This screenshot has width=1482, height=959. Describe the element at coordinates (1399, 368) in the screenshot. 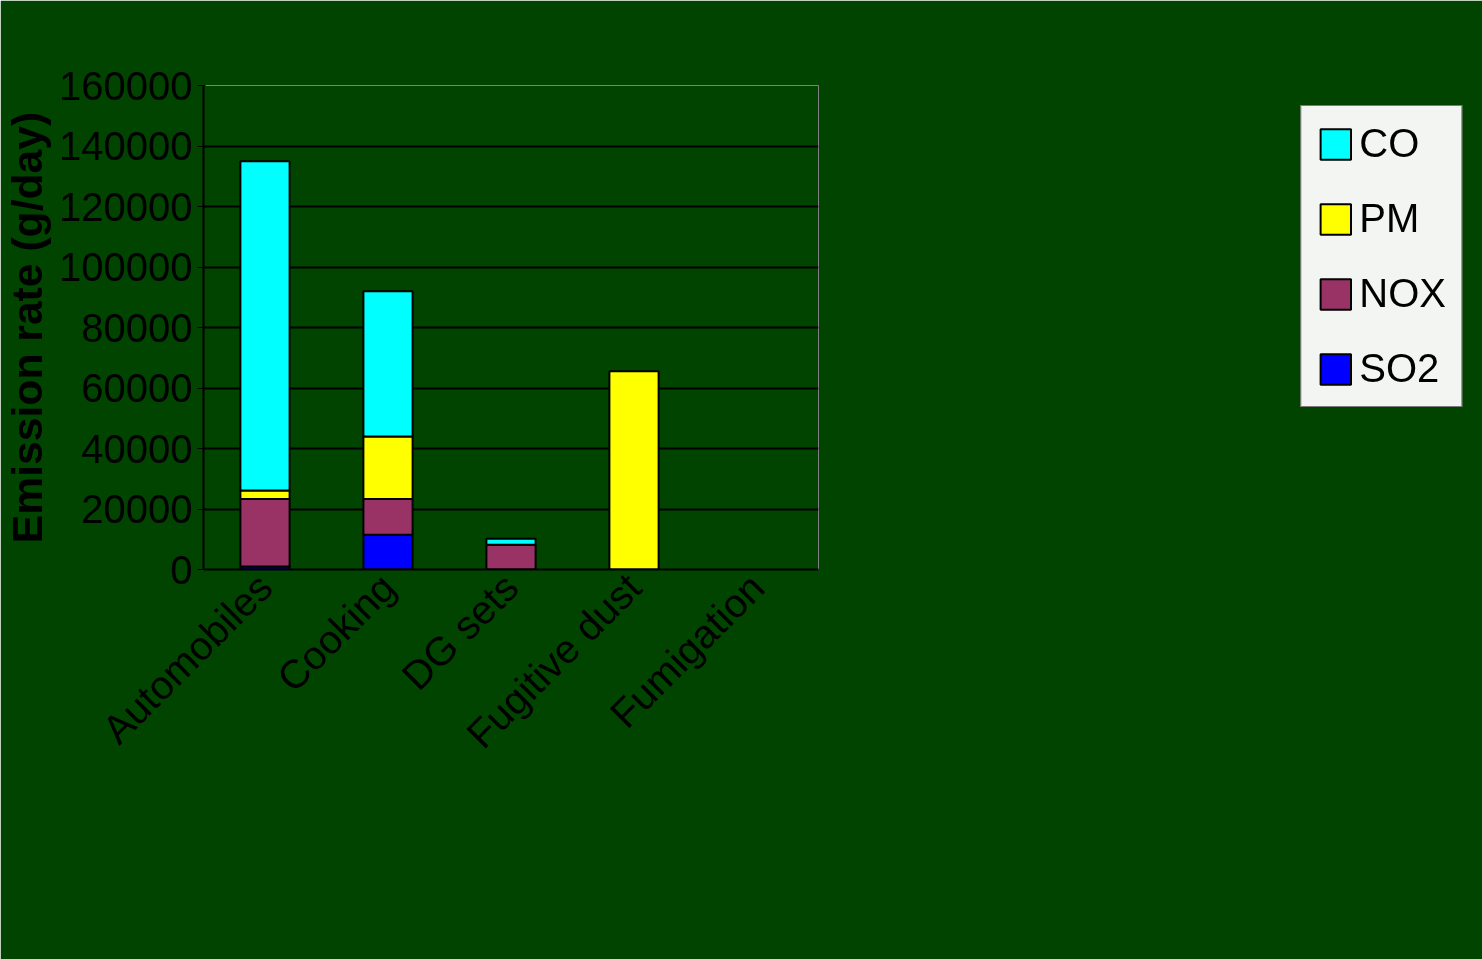

I see `legend-label: SO2` at that location.